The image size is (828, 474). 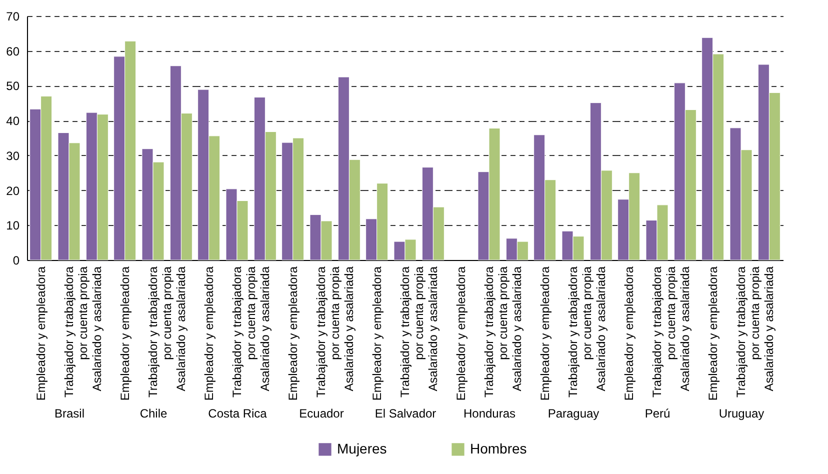 I want to click on x-axis-title: El Salvador, so click(x=405, y=413).